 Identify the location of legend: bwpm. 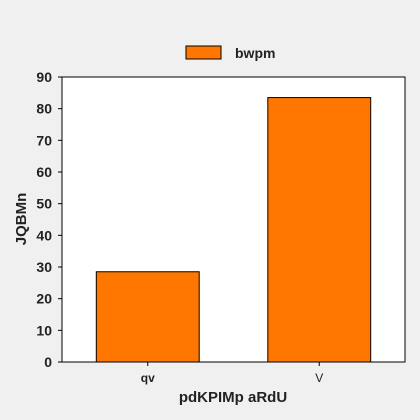
(230, 53).